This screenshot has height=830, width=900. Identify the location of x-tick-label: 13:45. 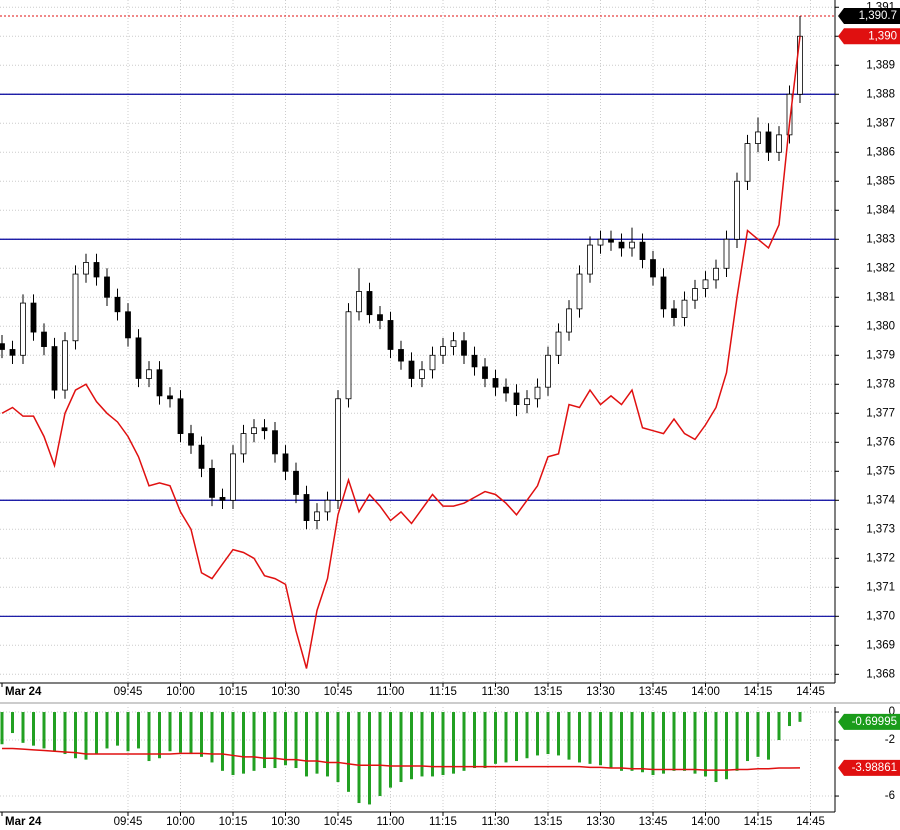
(653, 822).